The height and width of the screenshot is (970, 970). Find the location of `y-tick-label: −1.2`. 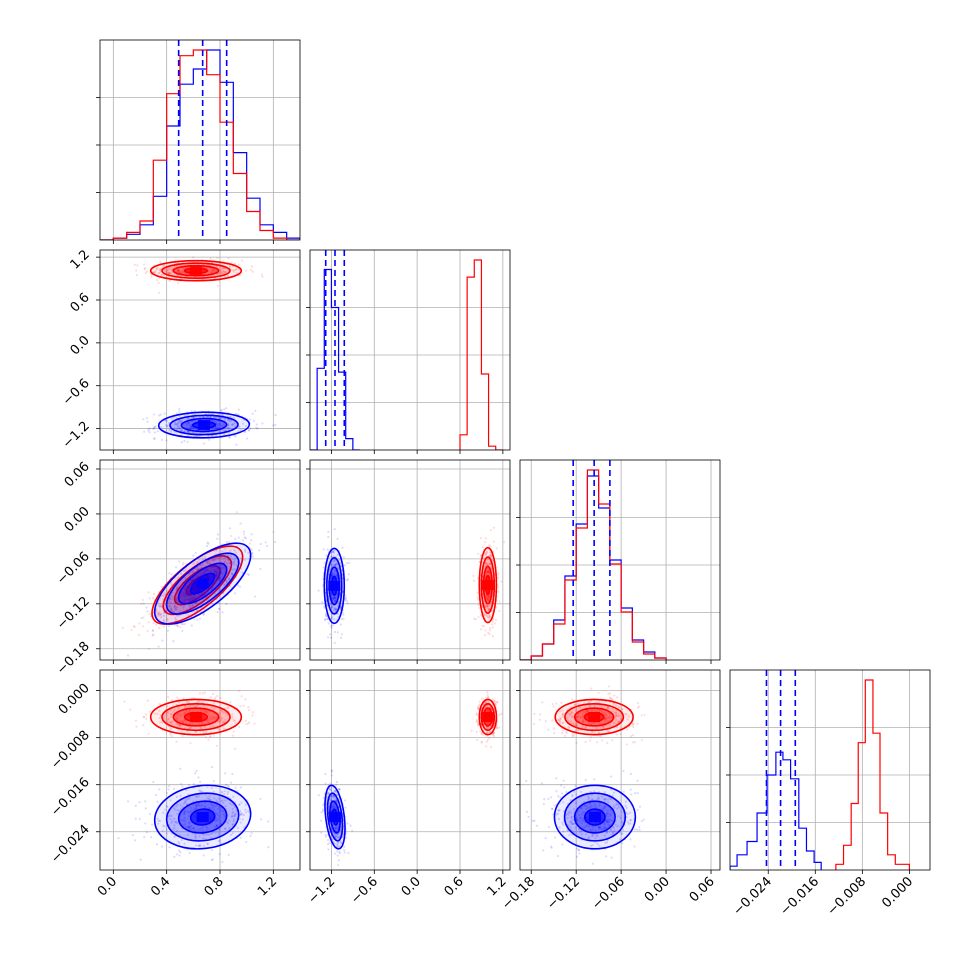

y-tick-label: −1.2 is located at coordinates (76, 435).